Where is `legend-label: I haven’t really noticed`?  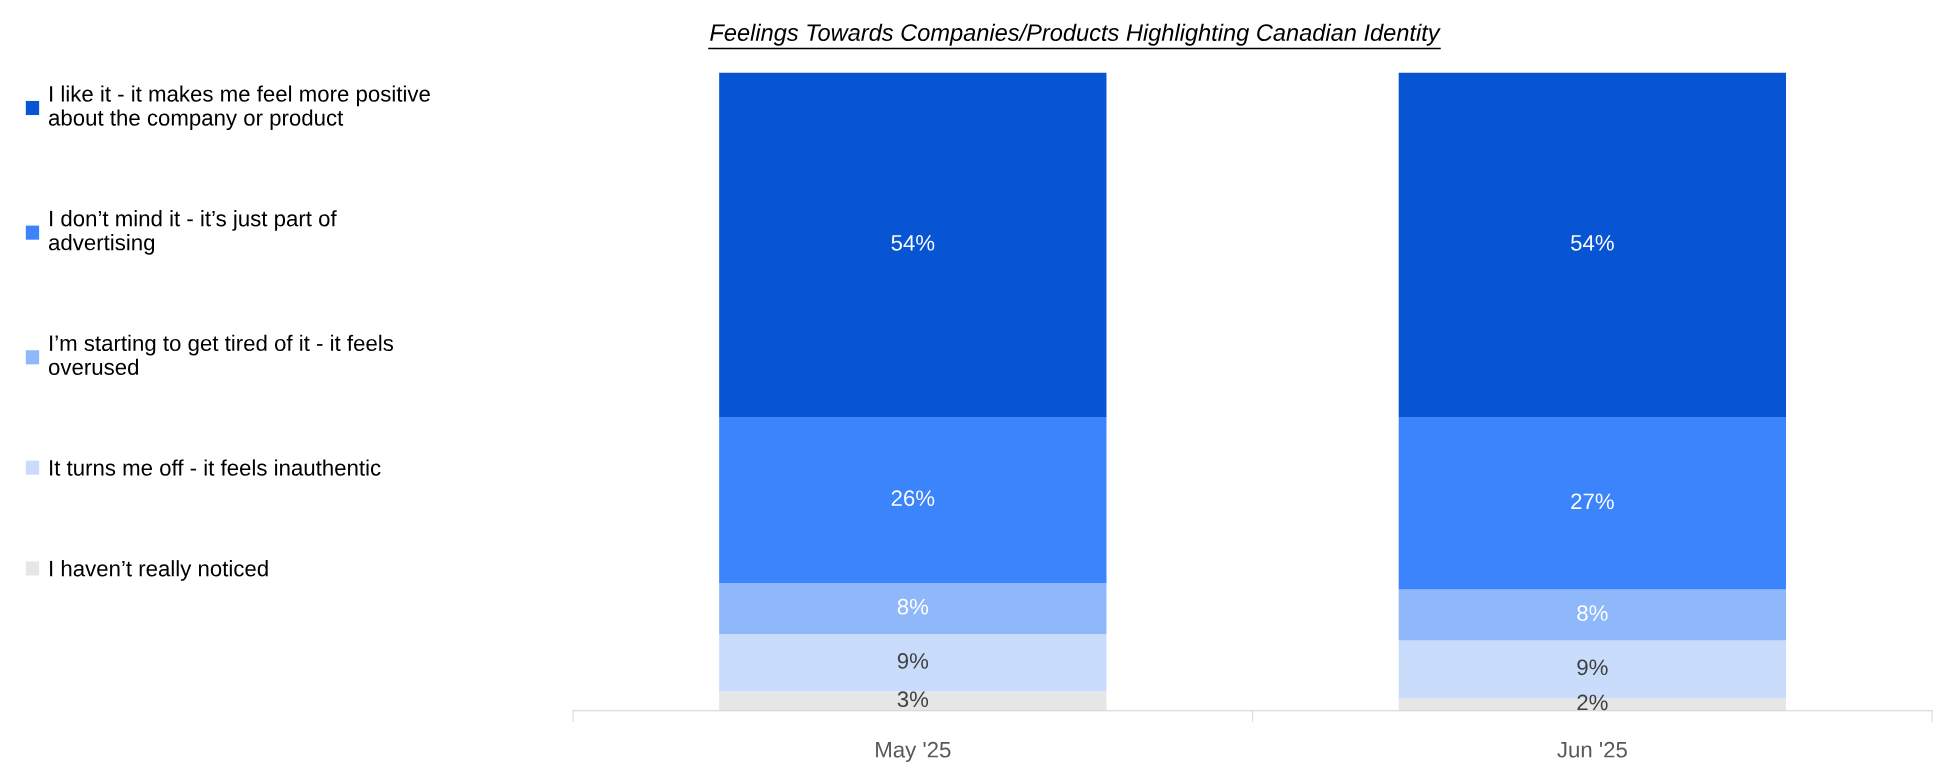 legend-label: I haven’t really noticed is located at coordinates (159, 570).